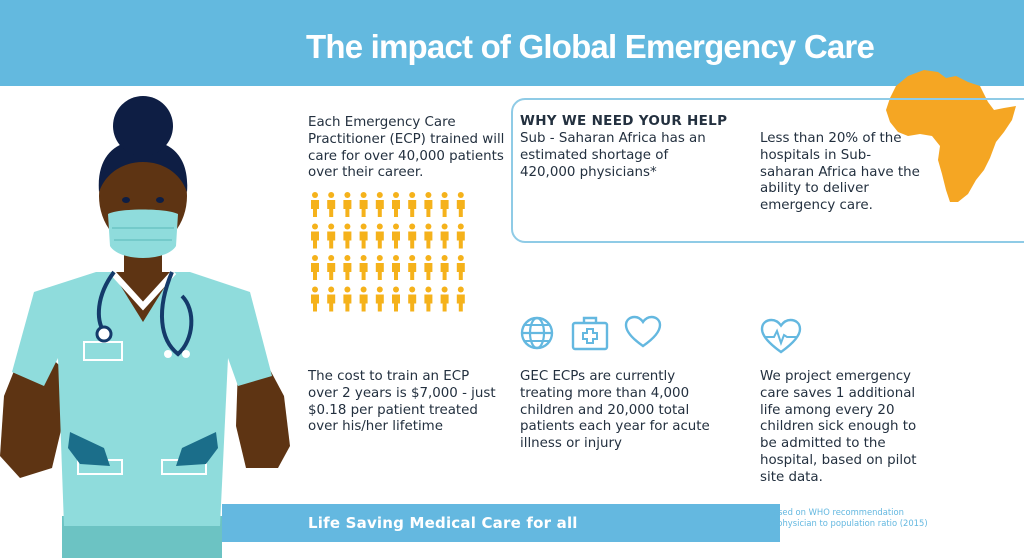 The height and width of the screenshot is (558, 1024). I want to click on tagline-band, so click(501, 523).